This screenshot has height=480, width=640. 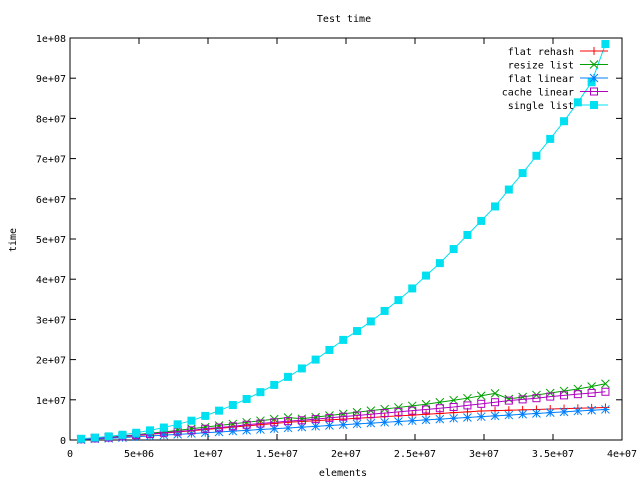 What do you see at coordinates (343, 424) in the screenshot?
I see `series-flat-linear` at bounding box center [343, 424].